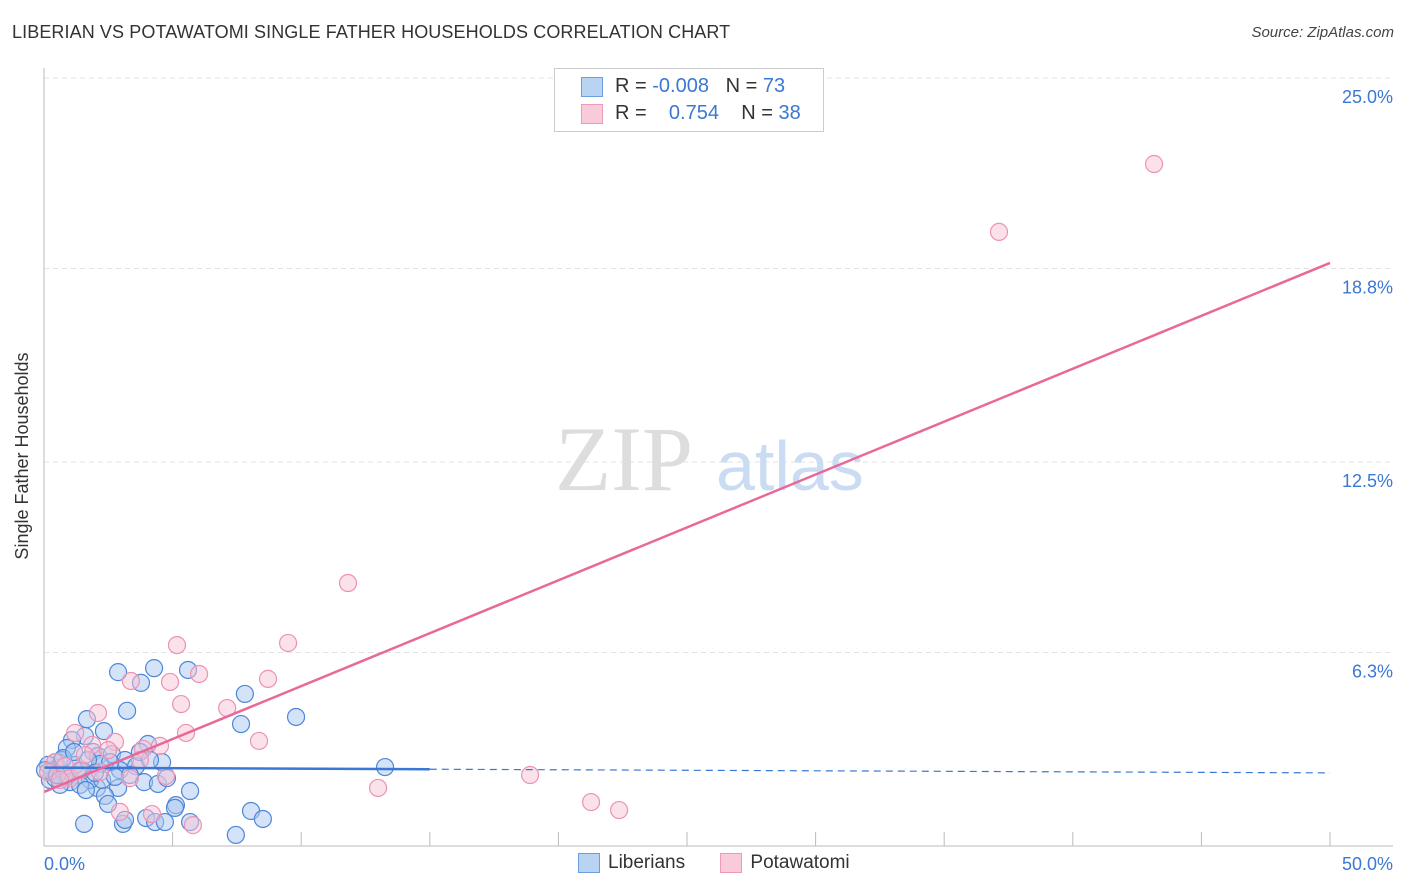 This screenshot has height=892, width=1406. Describe the element at coordinates (680, 86) in the screenshot. I see `r-value: -0.008` at that location.